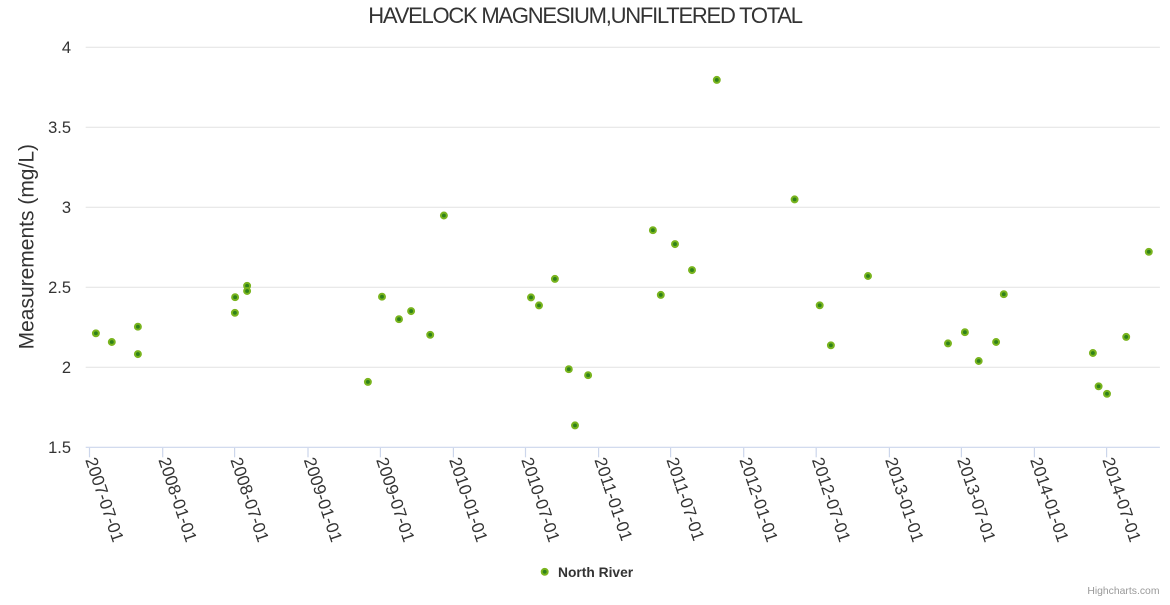 The image size is (1170, 605). I want to click on svg-text: North River, so click(596, 572).